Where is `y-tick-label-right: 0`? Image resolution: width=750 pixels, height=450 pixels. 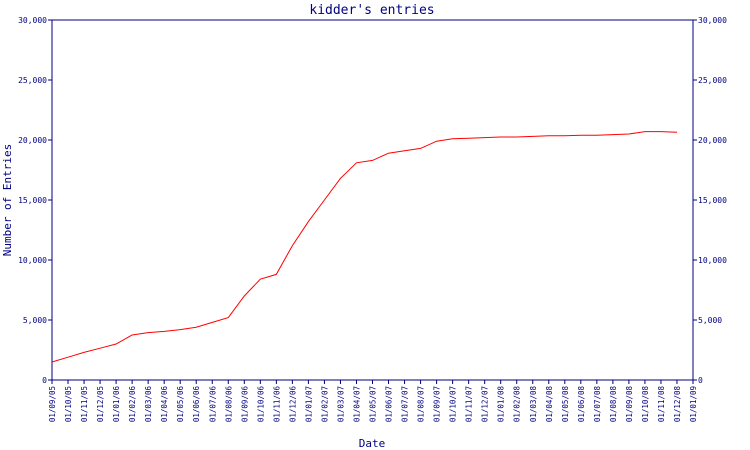
y-tick-label-right: 0 is located at coordinates (700, 380).